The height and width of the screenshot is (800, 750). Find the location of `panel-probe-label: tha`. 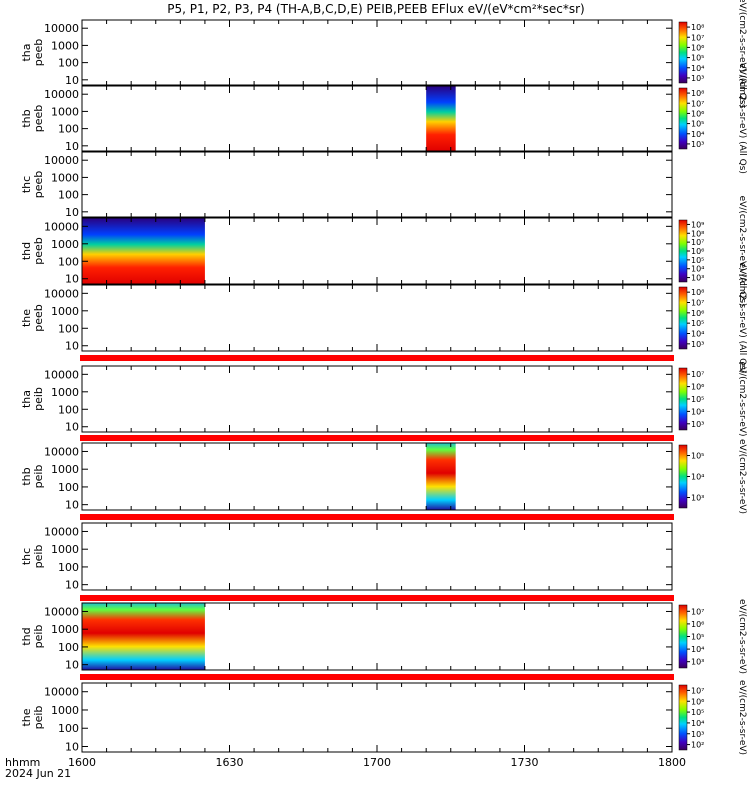

panel-probe-label: tha is located at coordinates (26, 399).